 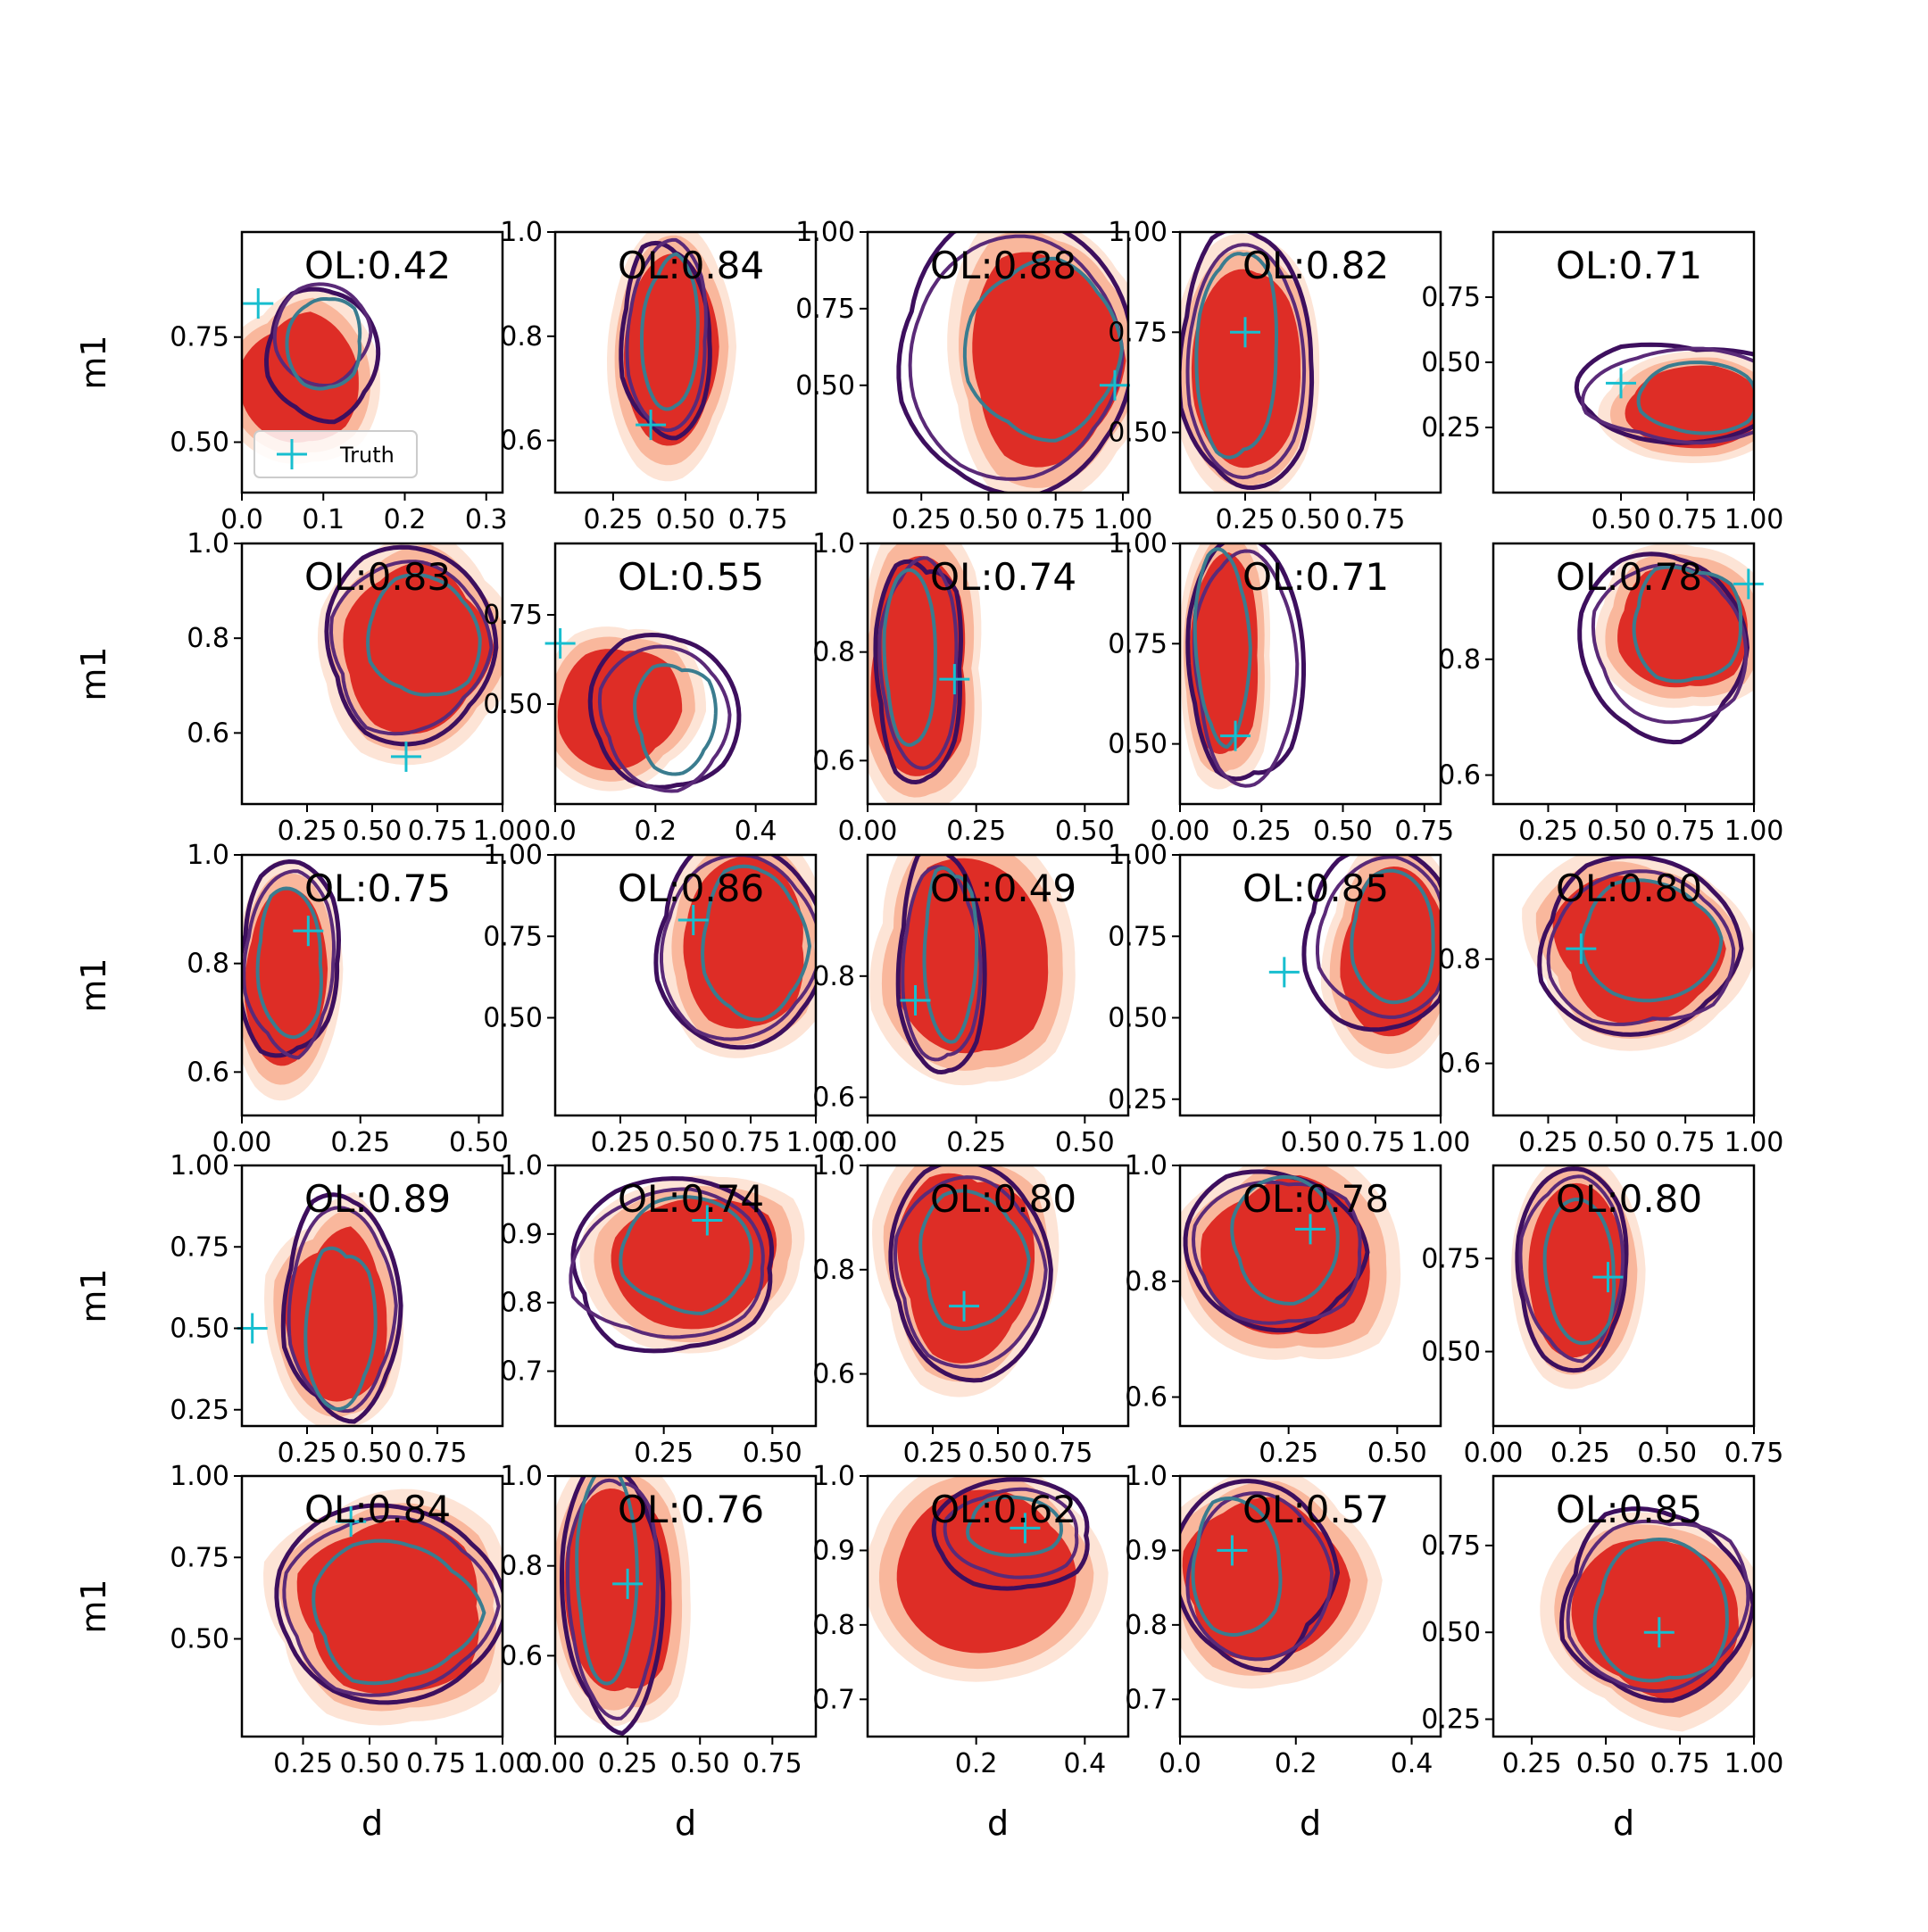 I want to click on y-tick-label: 0.7, so click(x=833, y=1699).